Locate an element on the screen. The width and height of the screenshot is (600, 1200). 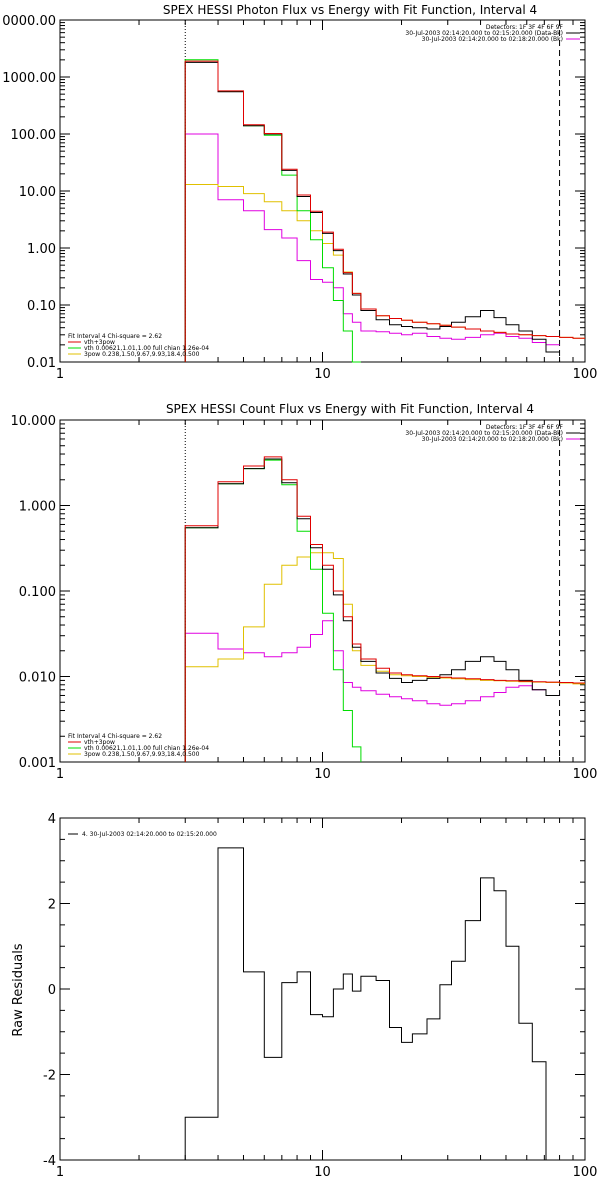
count-flux-y-tick-label: 10.000 is located at coordinates (34, 421).